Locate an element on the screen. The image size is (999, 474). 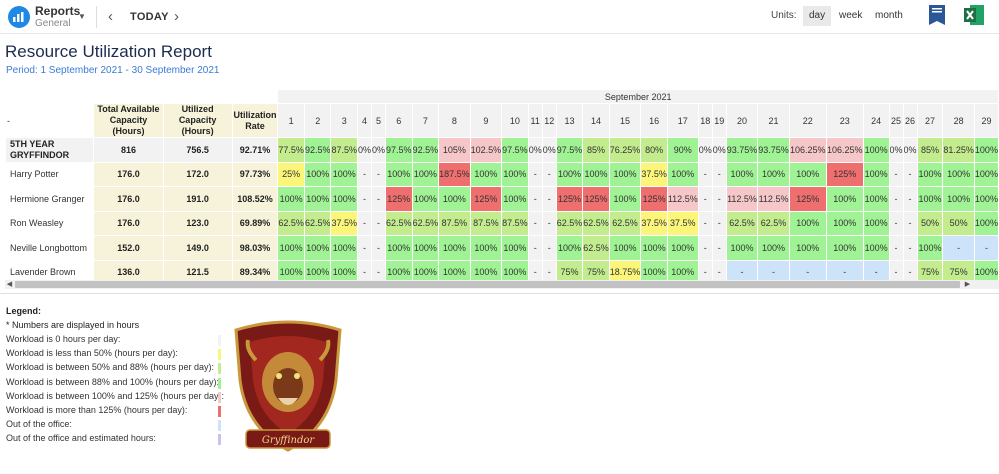
resource-name: Harry Potter is located at coordinates (49, 174).